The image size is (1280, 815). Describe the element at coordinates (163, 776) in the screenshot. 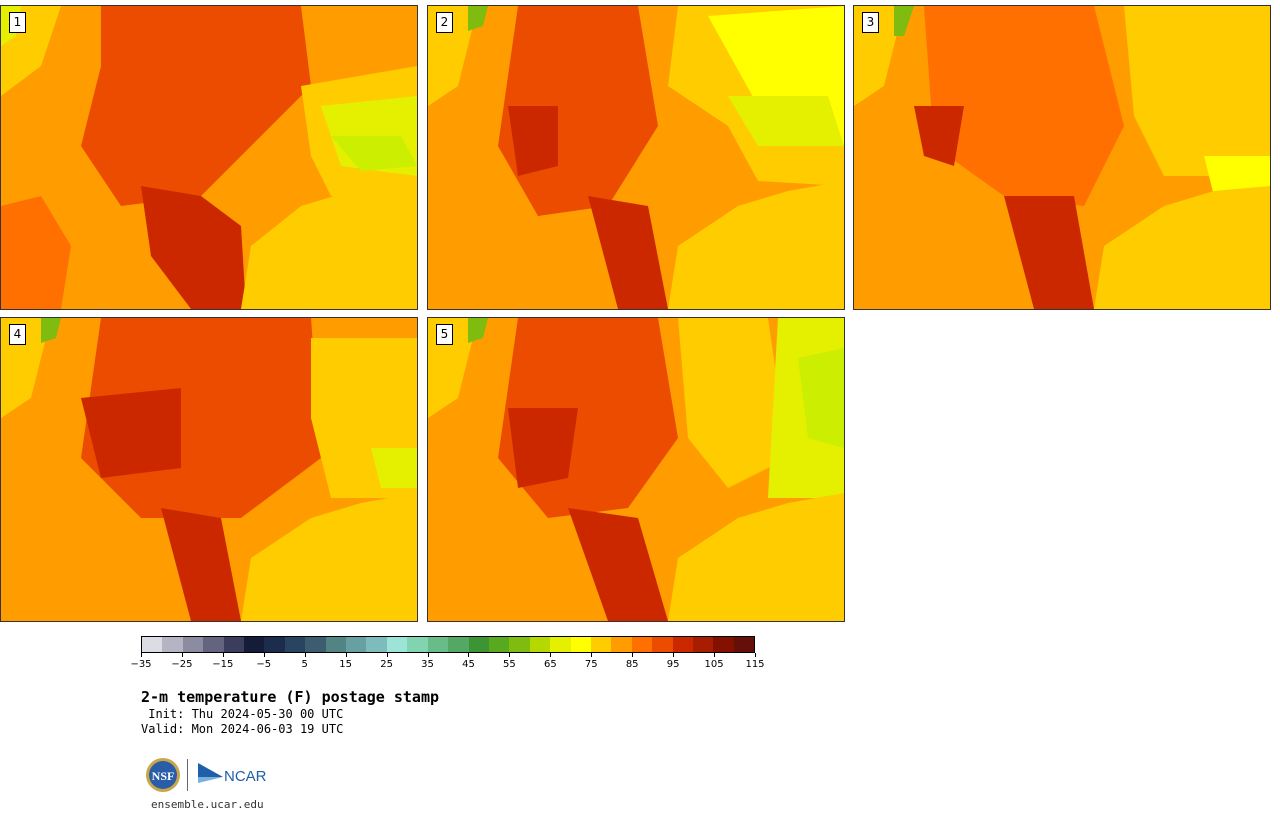

I see `nsf-logo-text: NSF` at that location.